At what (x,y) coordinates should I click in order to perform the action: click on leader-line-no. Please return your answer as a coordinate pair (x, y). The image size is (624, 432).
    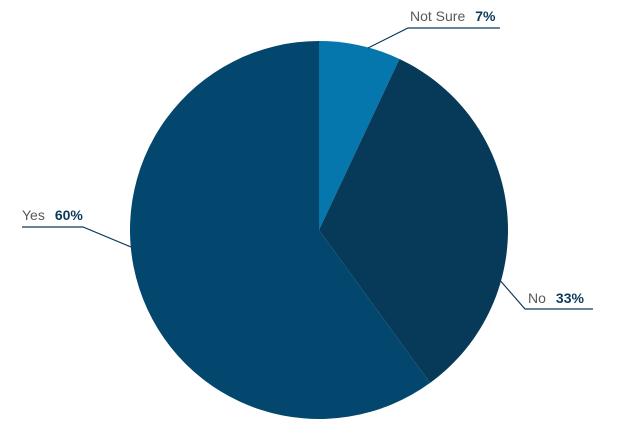
    Looking at the image, I should click on (545, 293).